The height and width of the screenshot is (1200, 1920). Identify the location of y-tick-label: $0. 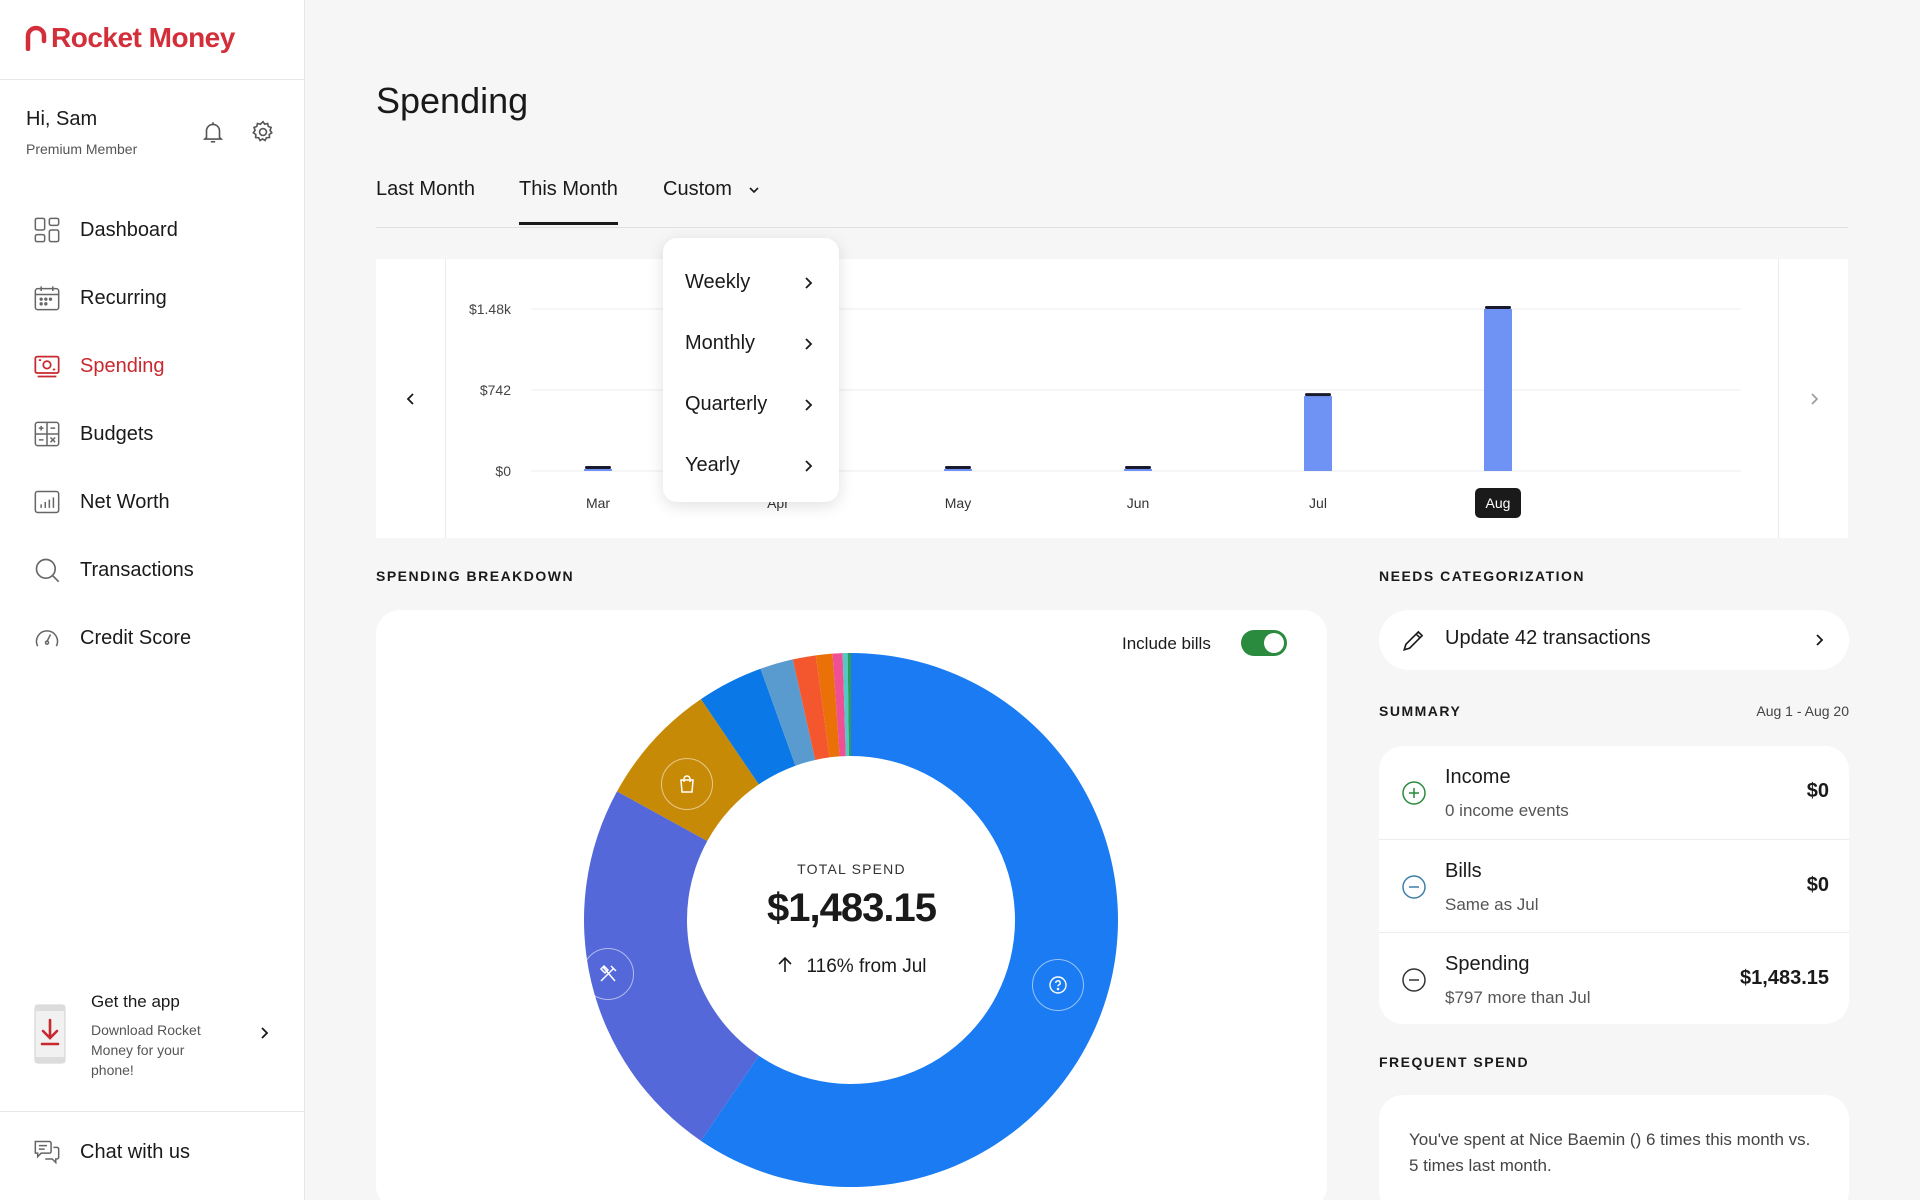
(503, 471).